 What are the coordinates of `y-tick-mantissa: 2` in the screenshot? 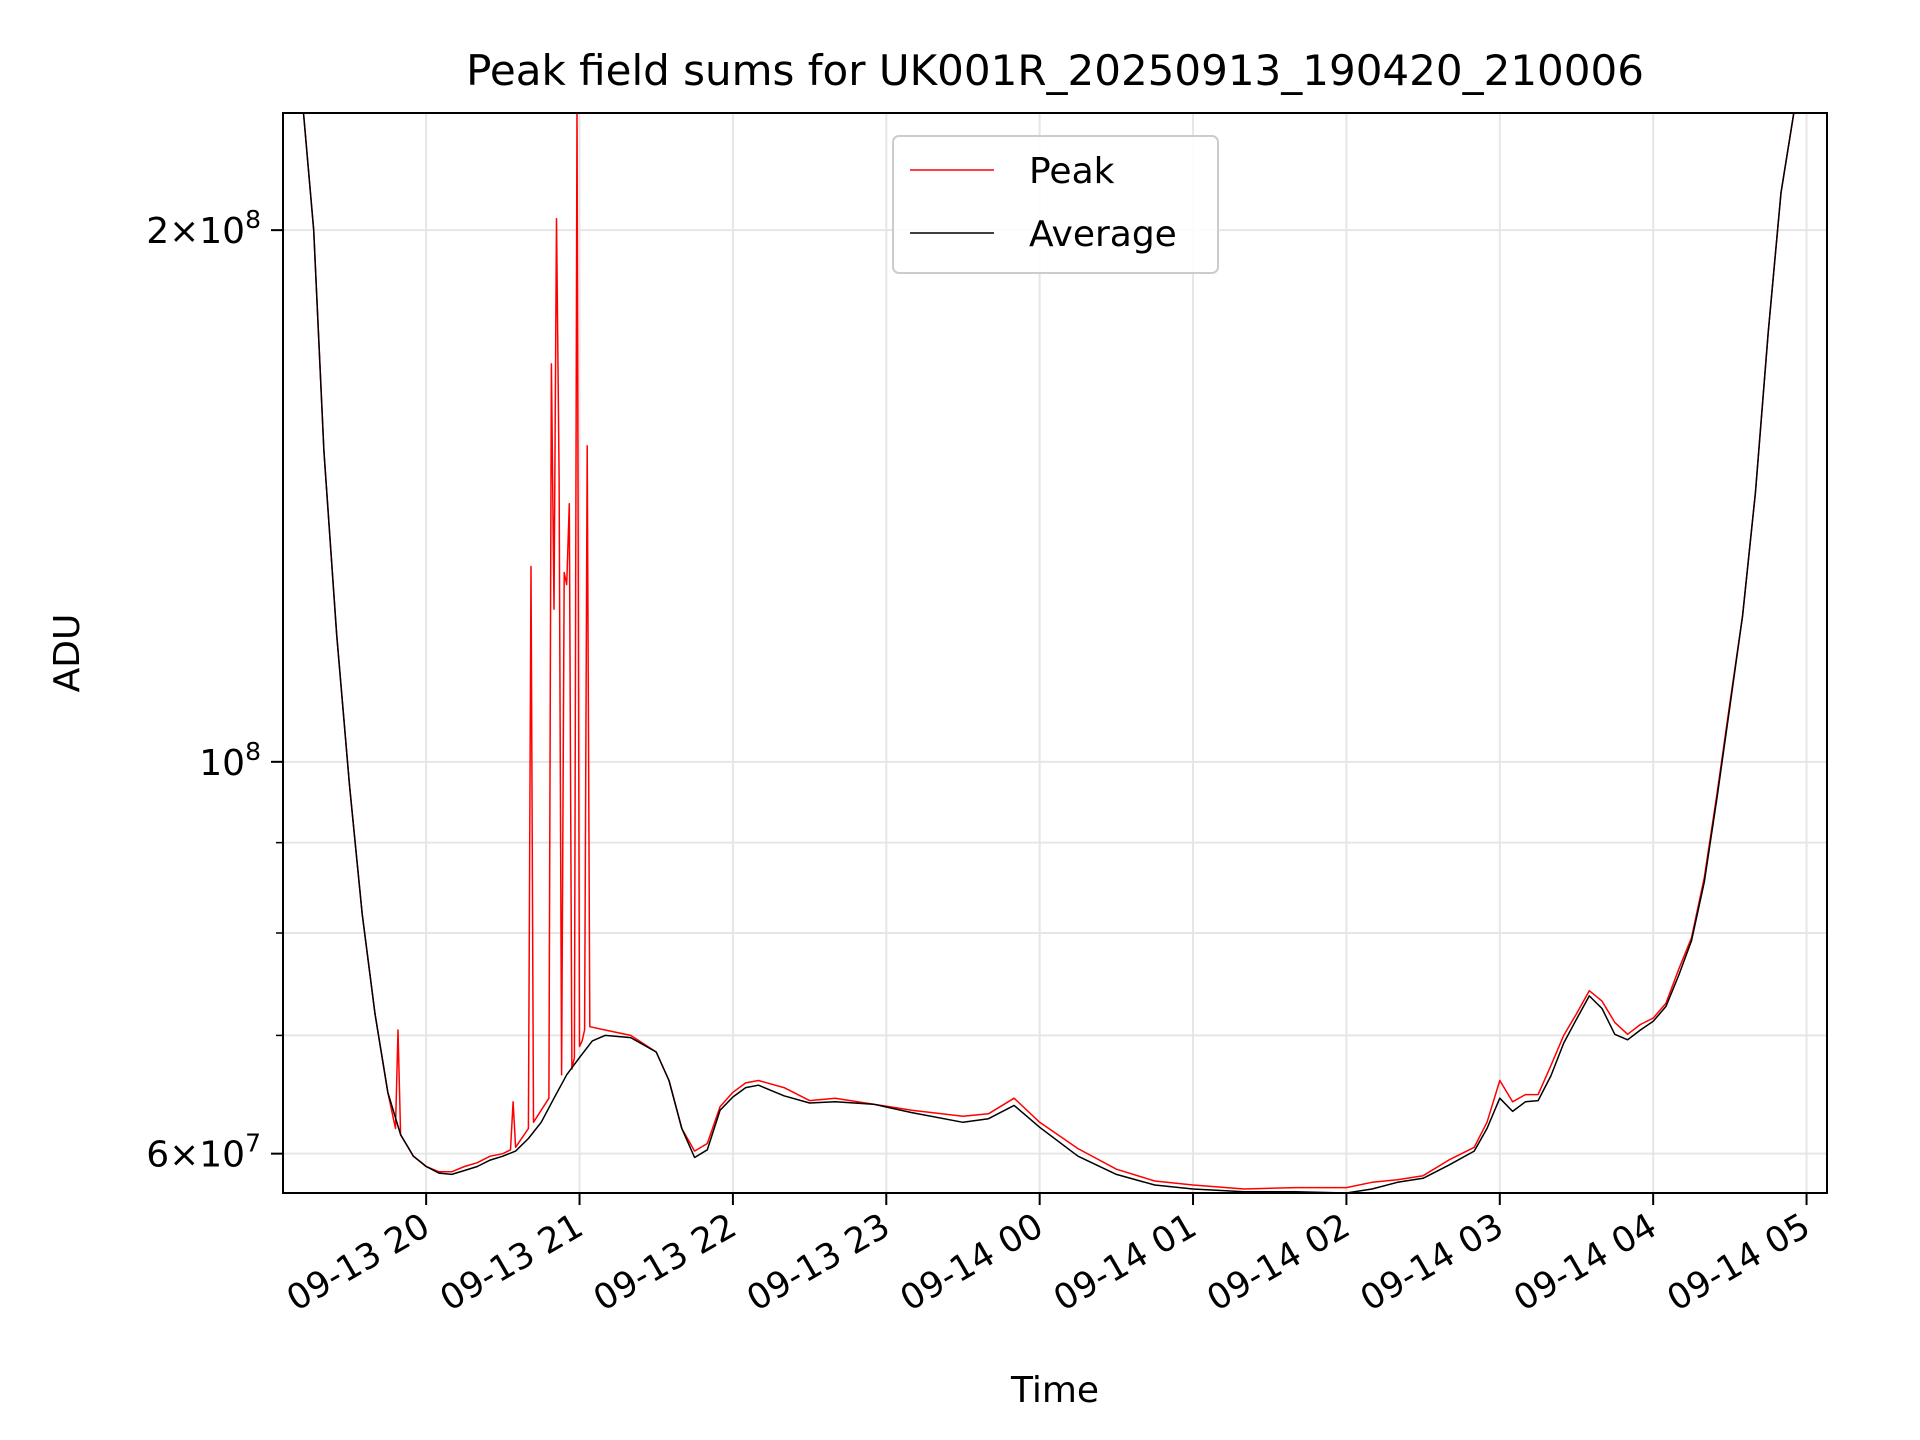 It's located at (157, 231).